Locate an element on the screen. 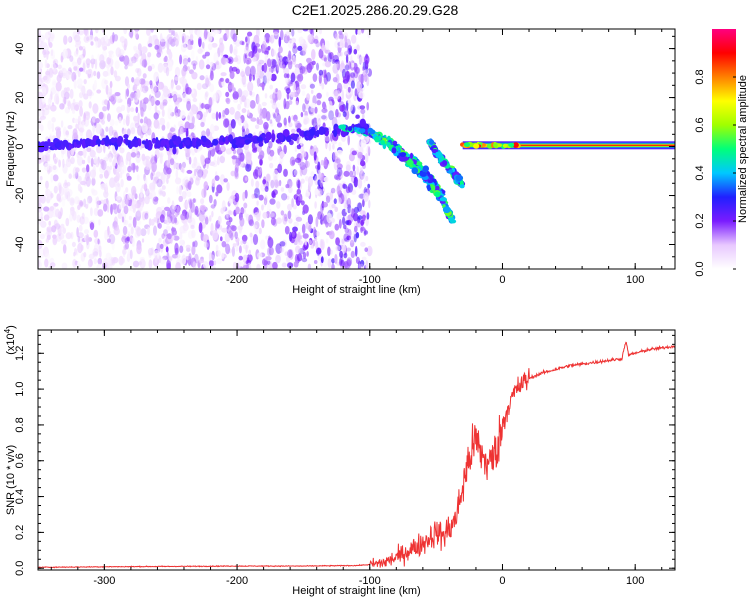  y-tick-label: 1.0 is located at coordinates (20, 388).